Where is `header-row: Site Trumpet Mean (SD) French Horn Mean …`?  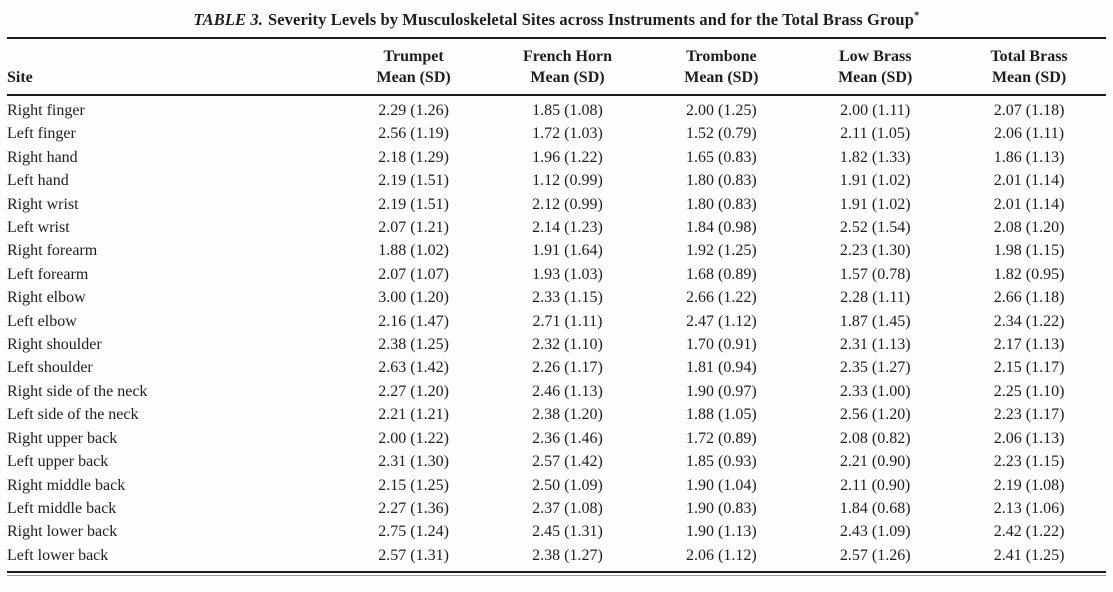
header-row: Site Trumpet Mean (SD) French Horn Mean … is located at coordinates (556, 66).